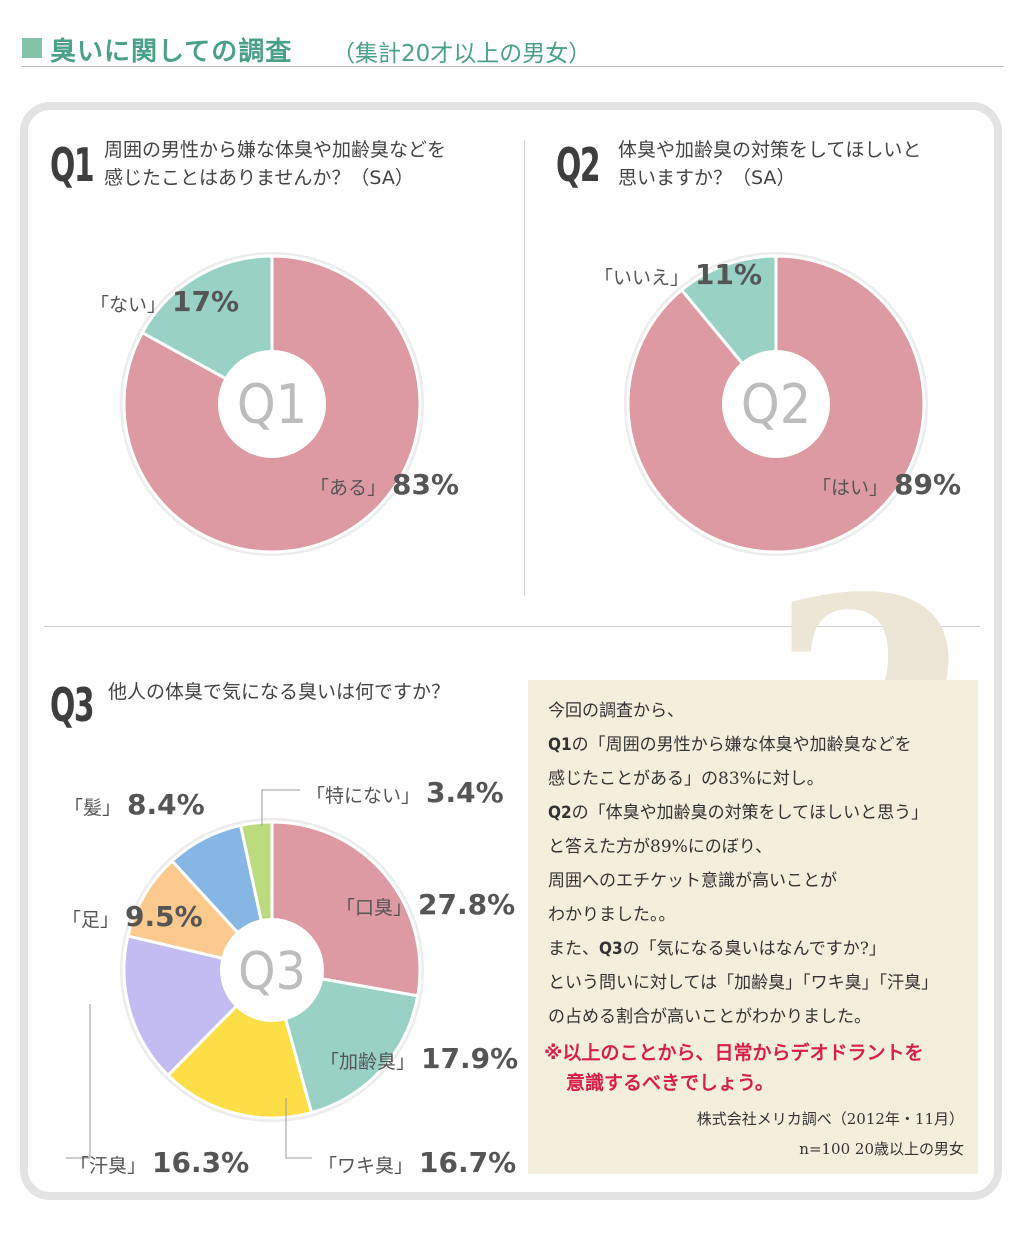 The width and height of the screenshot is (1024, 1245). I want to click on pie-chart-q1: Q1, so click(272, 404).